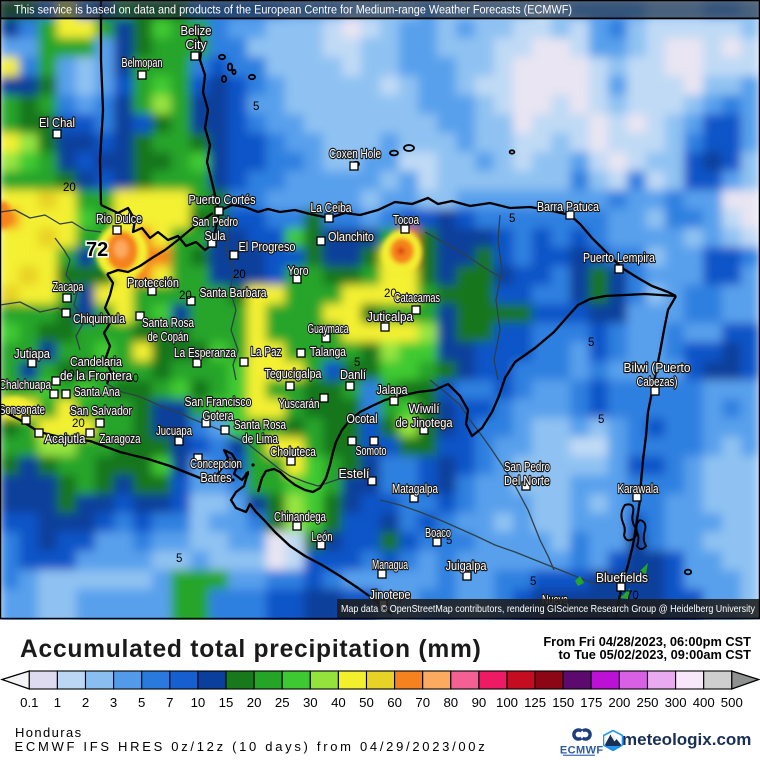  What do you see at coordinates (205, 353) in the screenshot?
I see `svg-text: La Esperanza` at bounding box center [205, 353].